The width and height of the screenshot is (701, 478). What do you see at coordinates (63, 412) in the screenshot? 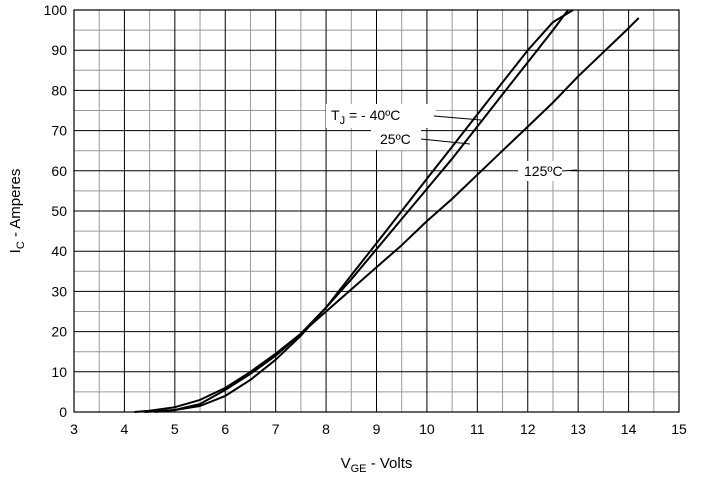
I see `y-tick-label: 0` at bounding box center [63, 412].